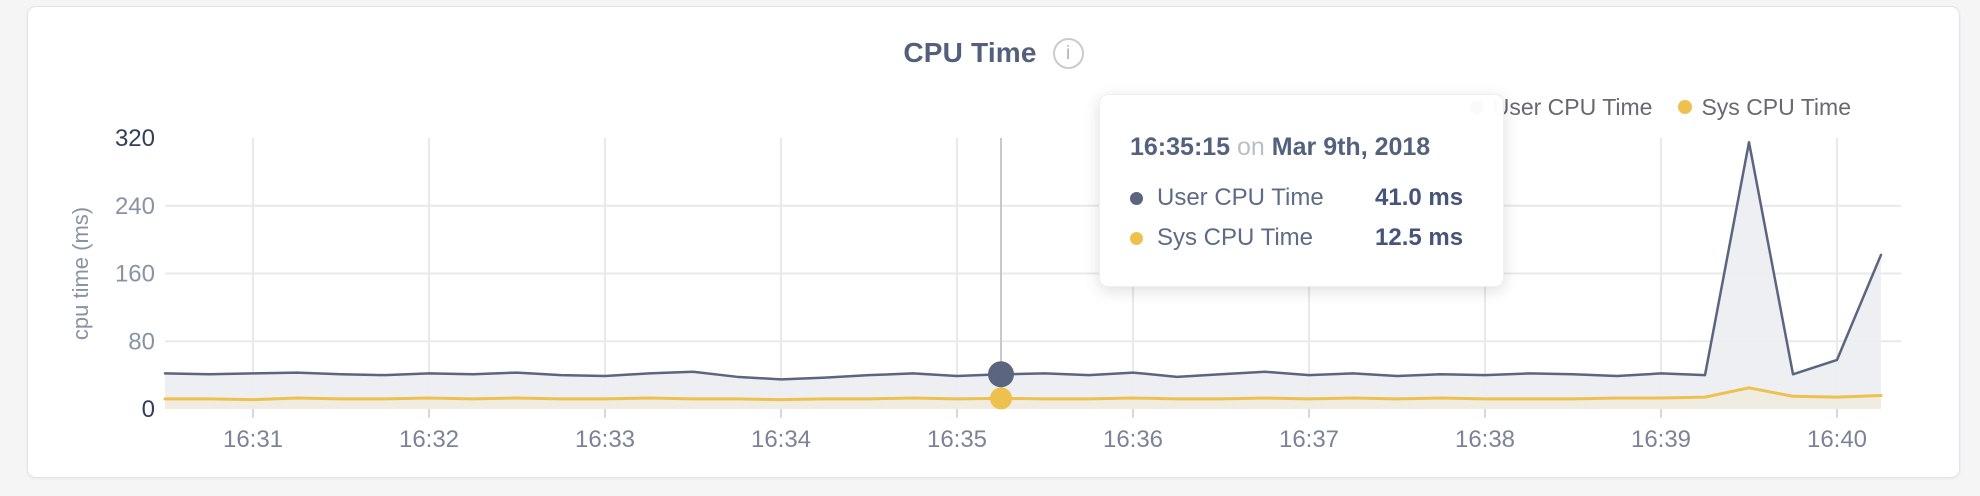  What do you see at coordinates (429, 439) in the screenshot?
I see `x-tick-label: 16:32` at bounding box center [429, 439].